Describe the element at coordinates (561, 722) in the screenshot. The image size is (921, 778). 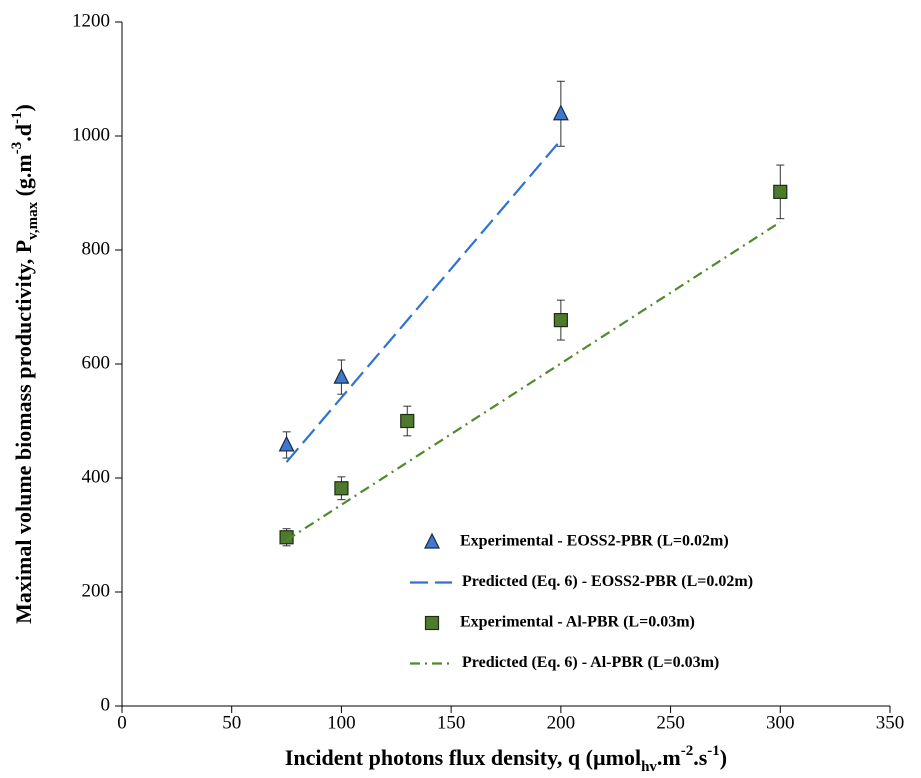
I see `x-tick-label: 200` at that location.